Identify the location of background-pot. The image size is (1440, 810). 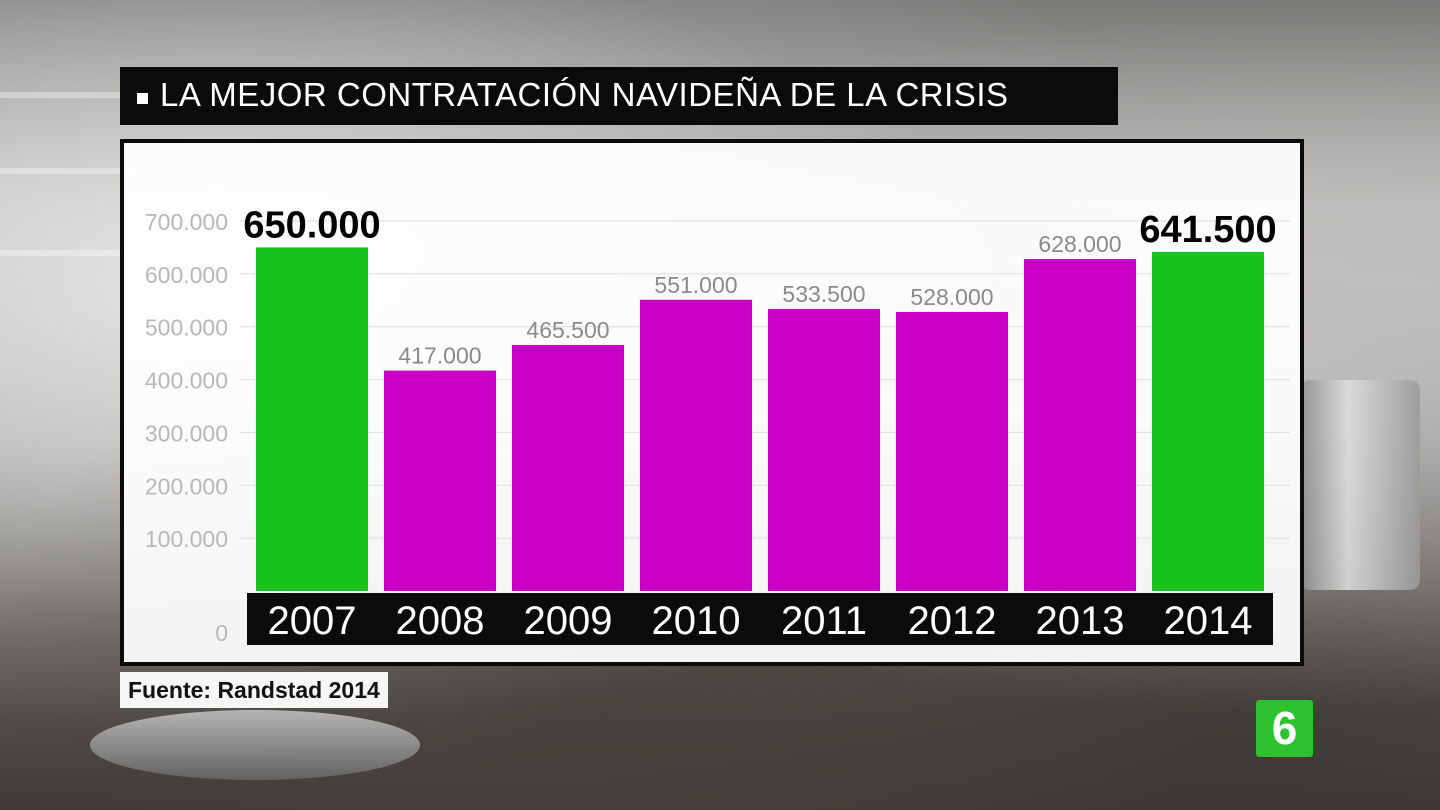
(1360, 485).